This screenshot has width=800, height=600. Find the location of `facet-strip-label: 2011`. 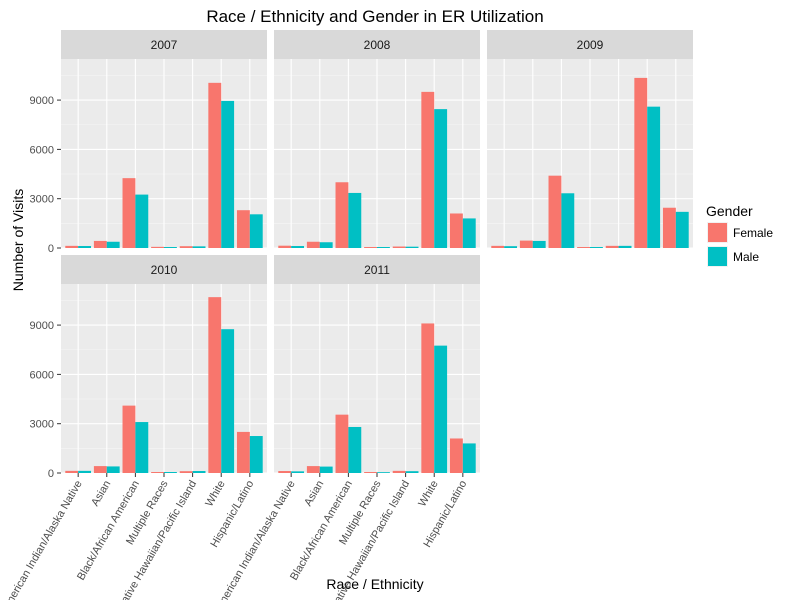

facet-strip-label: 2011 is located at coordinates (377, 270).